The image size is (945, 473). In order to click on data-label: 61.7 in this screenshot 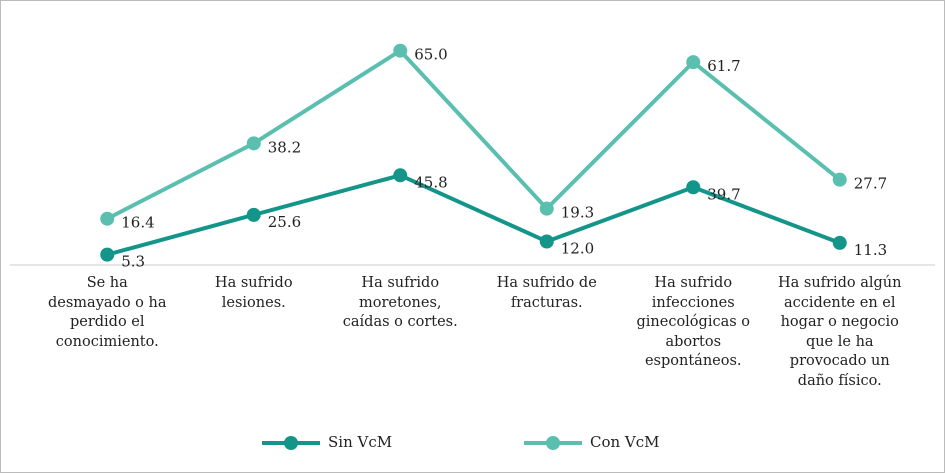, I will do `click(723, 66)`.